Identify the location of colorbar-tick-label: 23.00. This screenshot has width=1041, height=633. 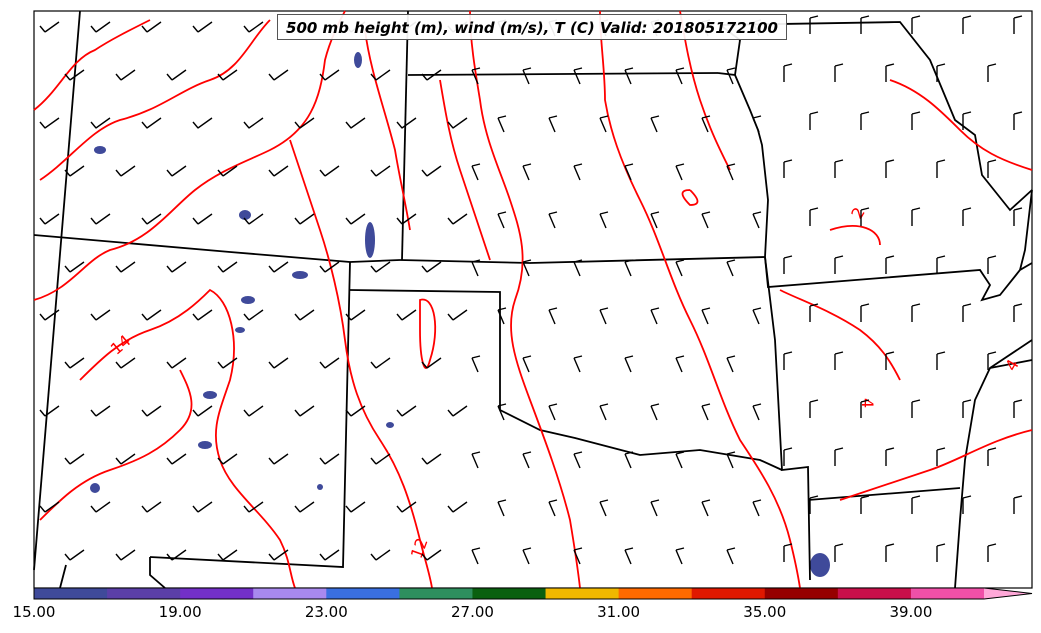
(326, 612).